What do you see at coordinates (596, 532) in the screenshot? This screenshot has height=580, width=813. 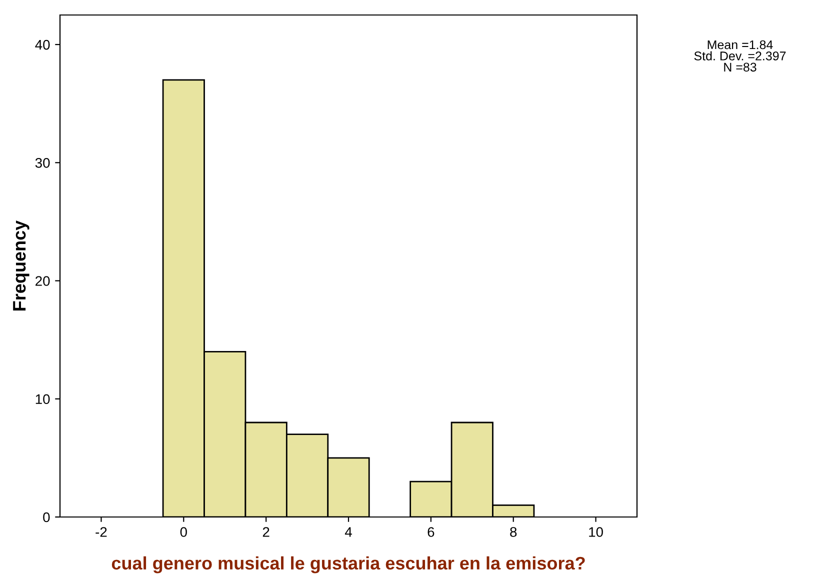 I see `x-tick-label: 10` at bounding box center [596, 532].